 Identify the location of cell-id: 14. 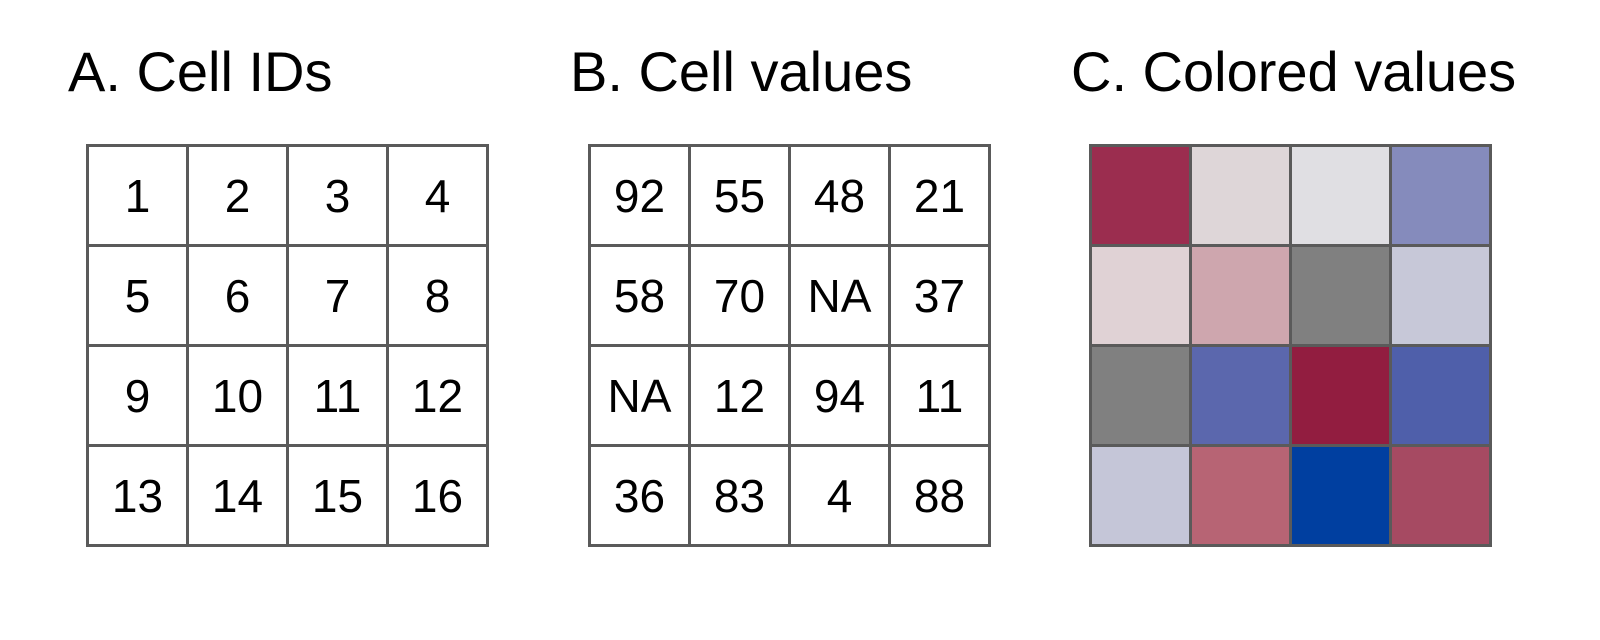
(239, 497).